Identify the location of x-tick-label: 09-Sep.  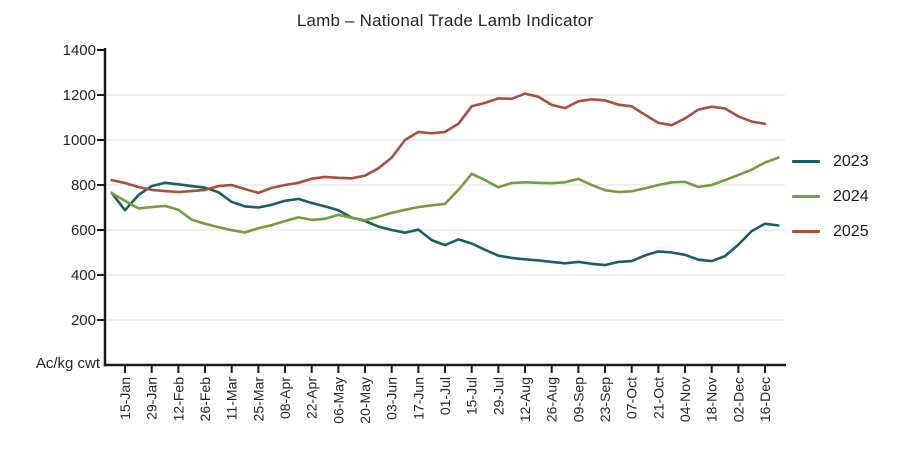
(578, 399).